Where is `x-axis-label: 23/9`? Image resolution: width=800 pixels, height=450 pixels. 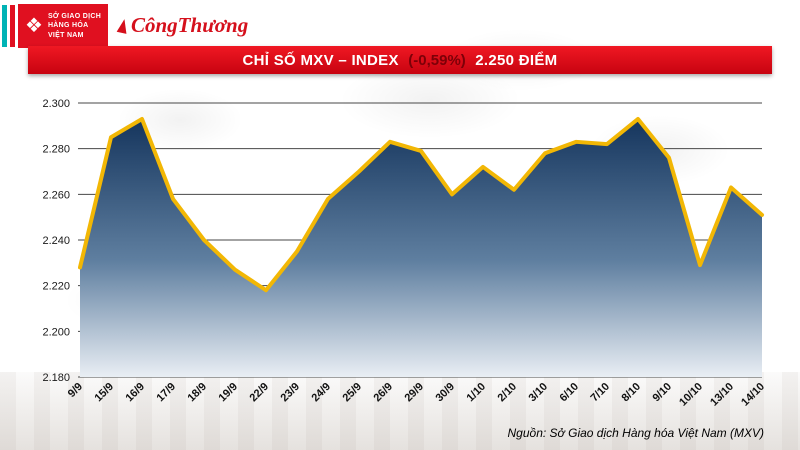 x-axis-label: 23/9 is located at coordinates (290, 393).